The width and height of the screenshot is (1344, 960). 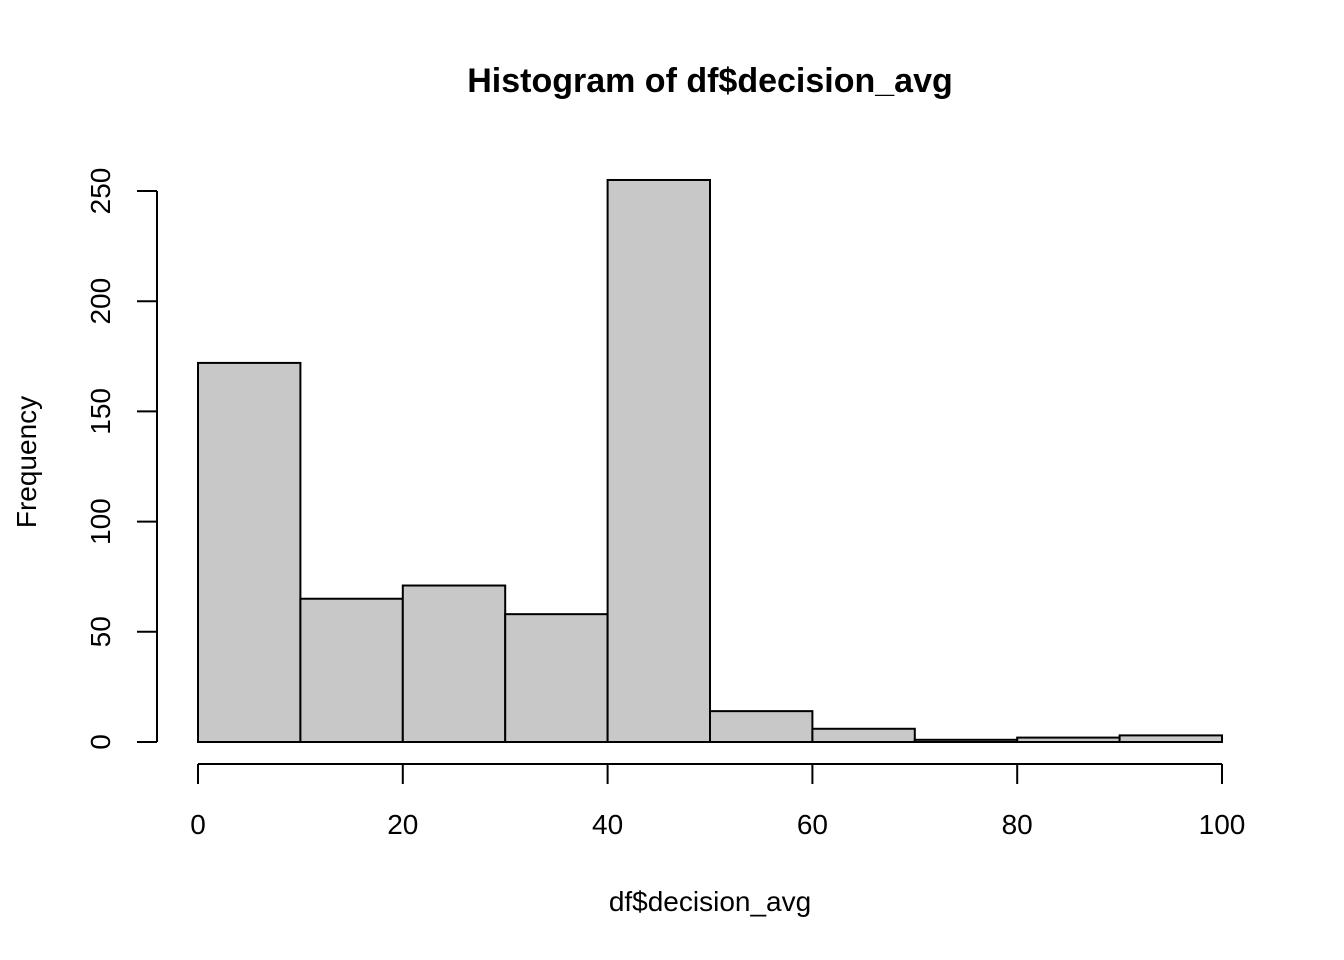 I want to click on y-tick-label: 200, so click(x=100, y=301).